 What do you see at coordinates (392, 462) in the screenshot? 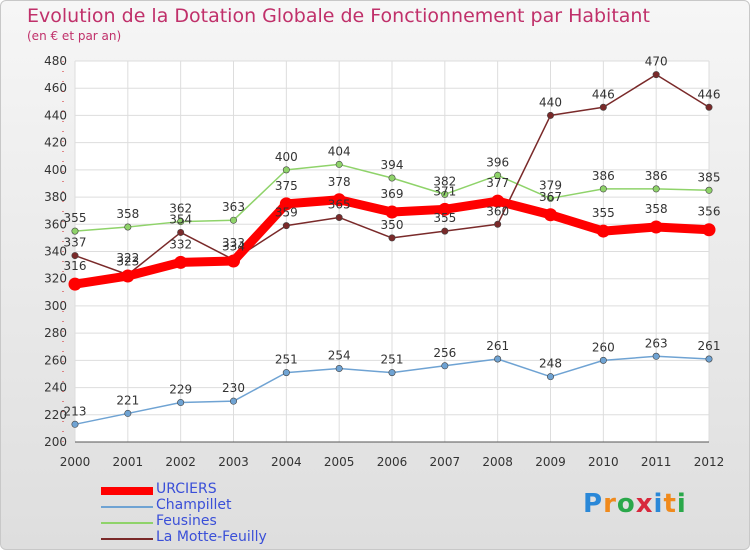
I see `x-tick-label: 2006` at bounding box center [392, 462].